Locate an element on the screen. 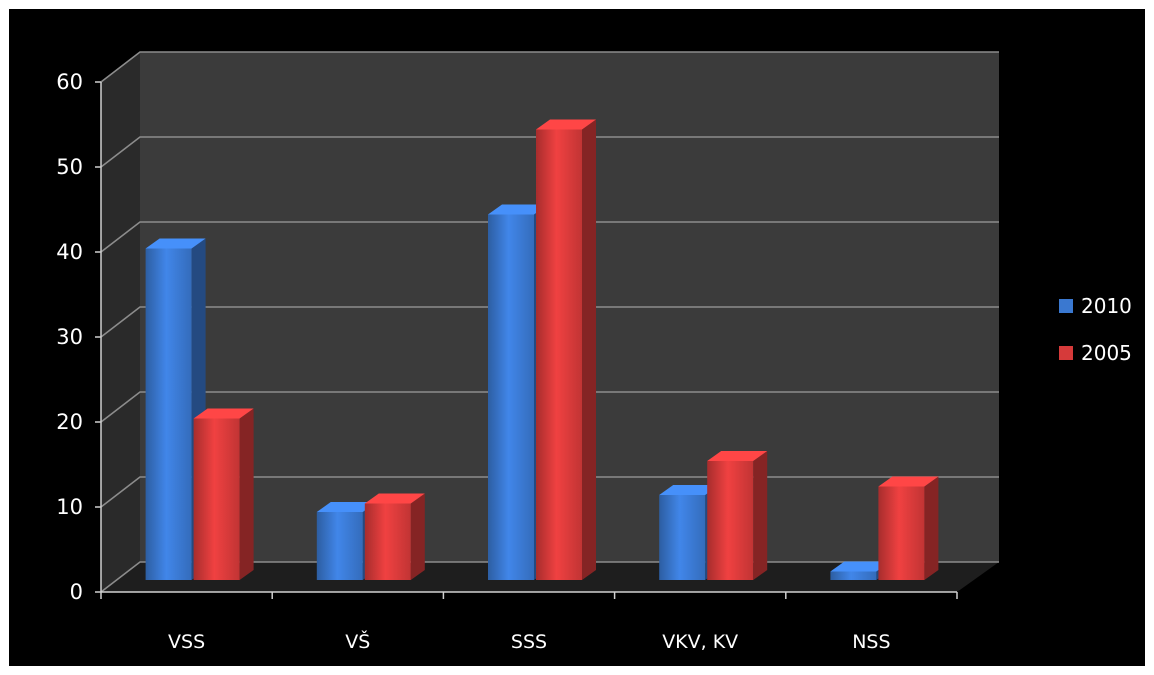 The image size is (1154, 675). y-tick-label: 10 is located at coordinates (69, 507).